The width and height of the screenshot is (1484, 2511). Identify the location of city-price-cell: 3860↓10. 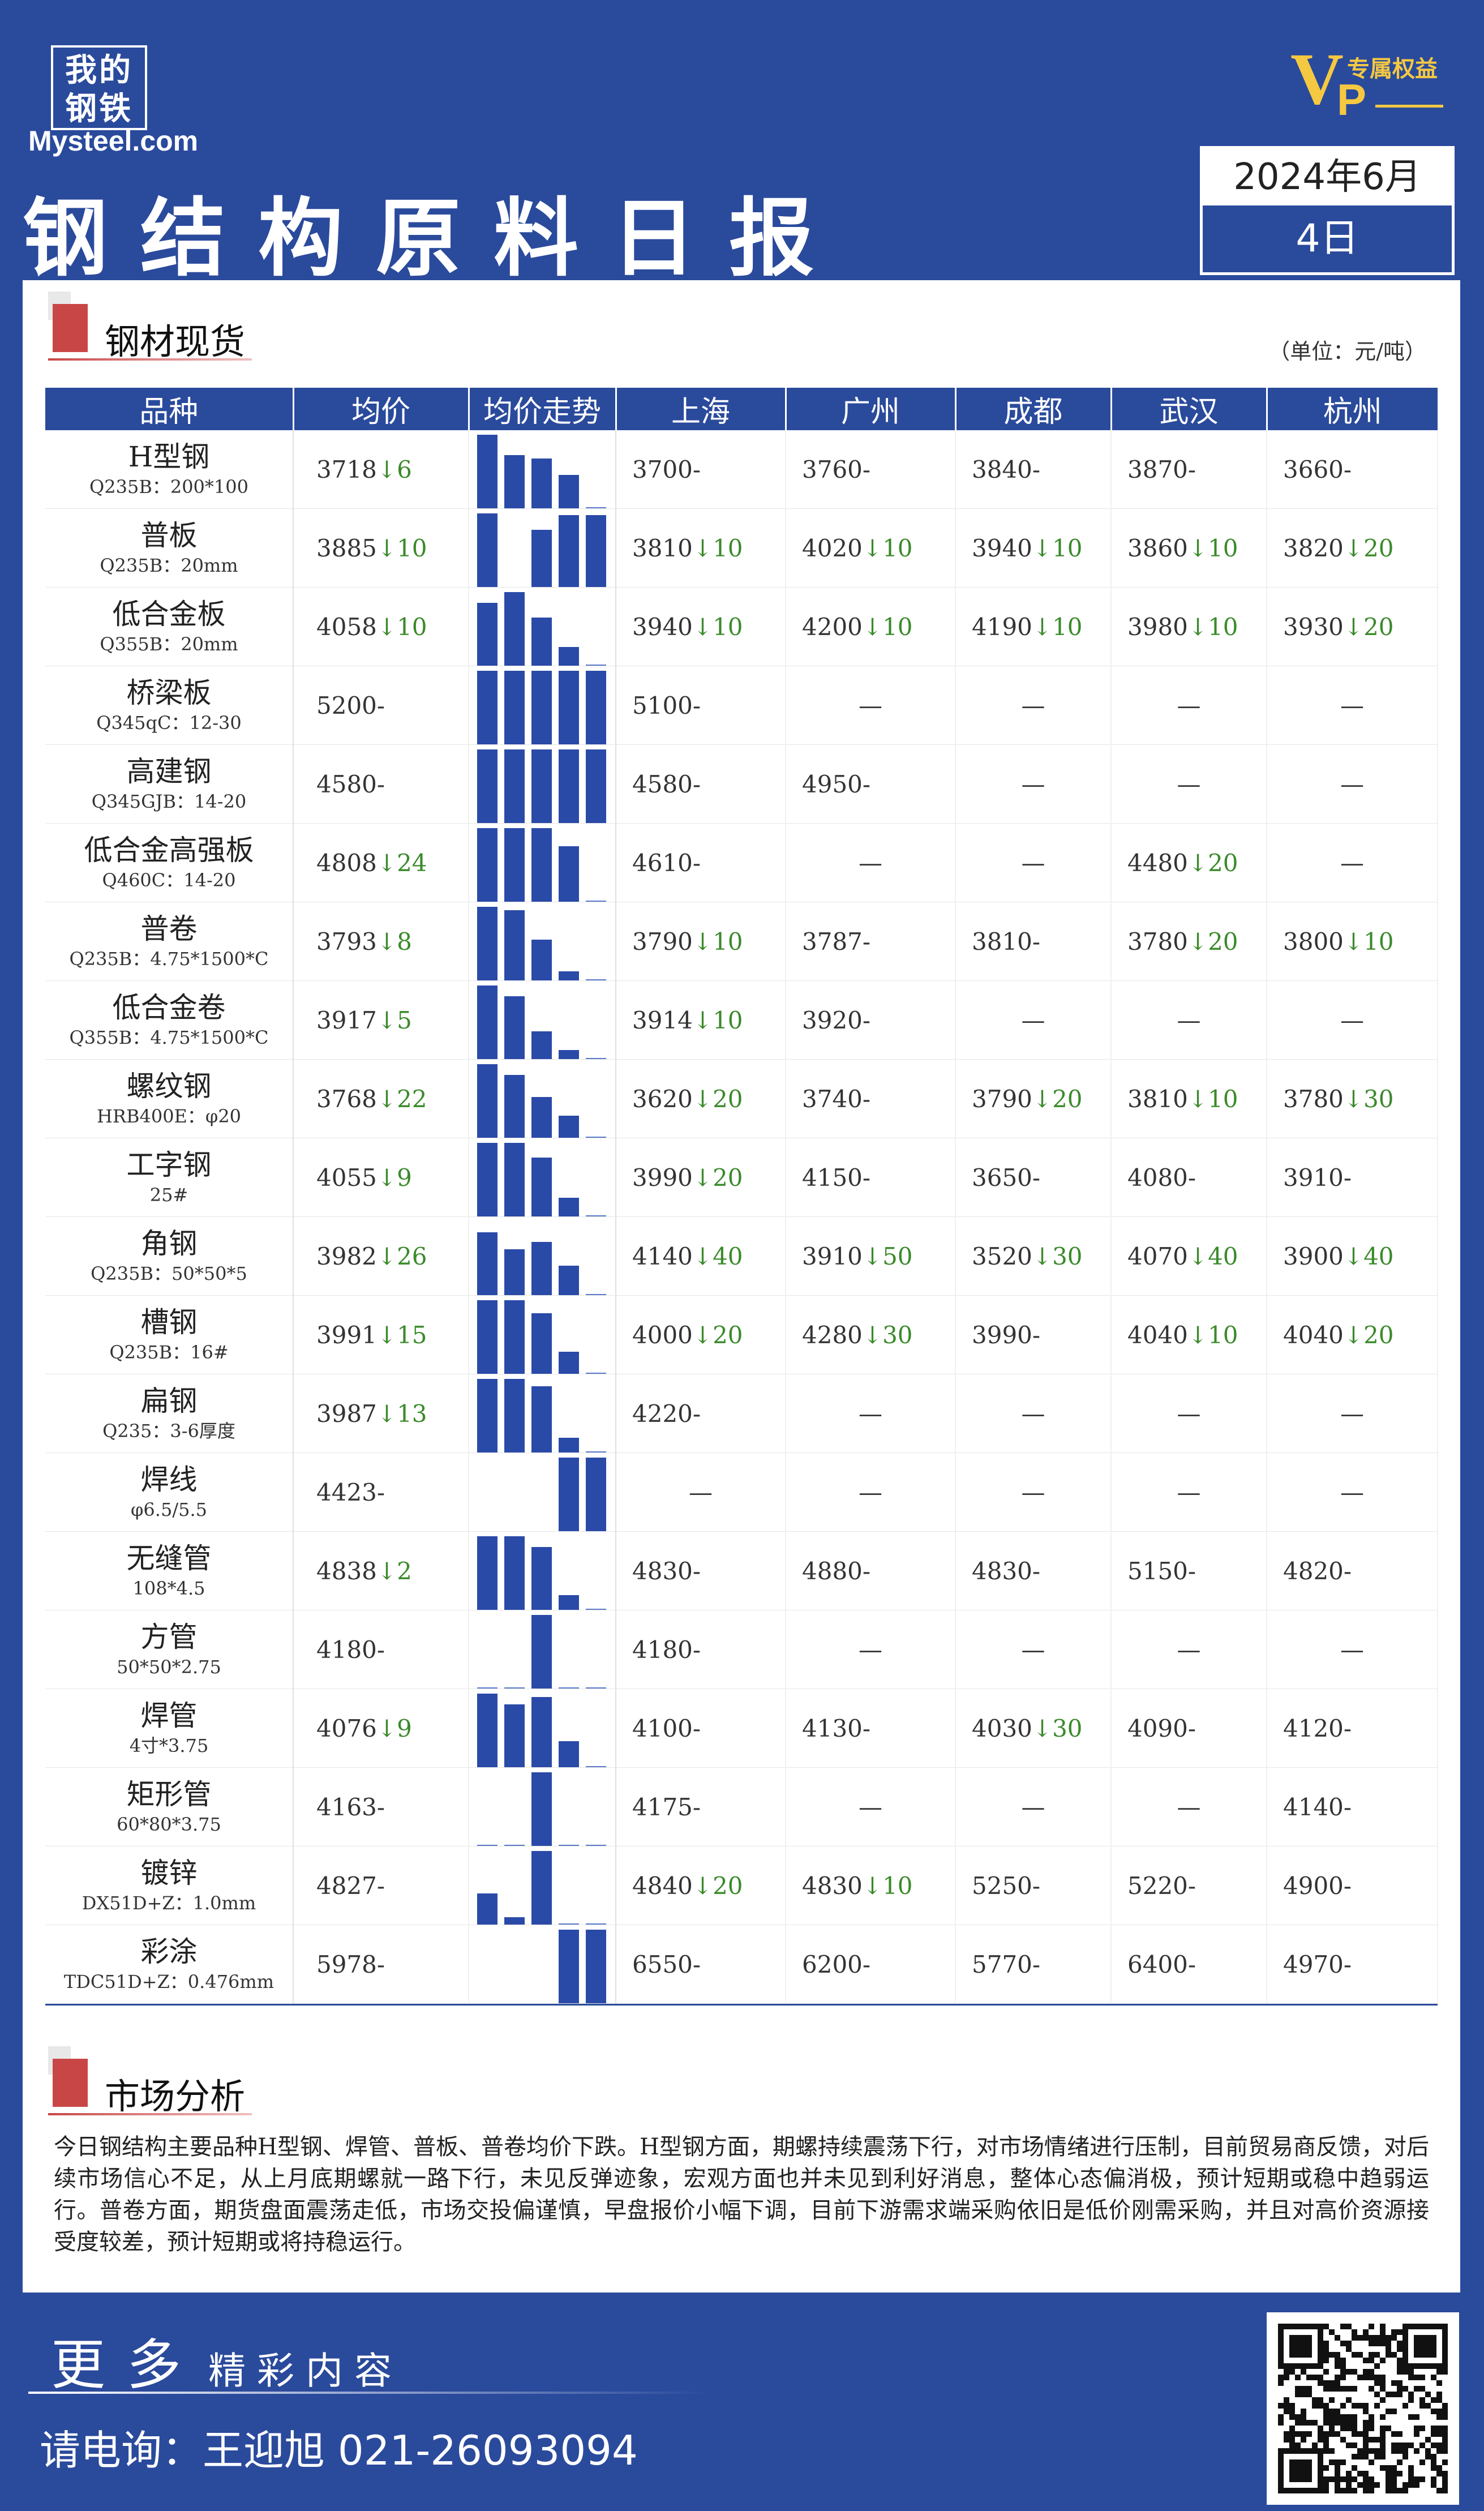
(1189, 548).